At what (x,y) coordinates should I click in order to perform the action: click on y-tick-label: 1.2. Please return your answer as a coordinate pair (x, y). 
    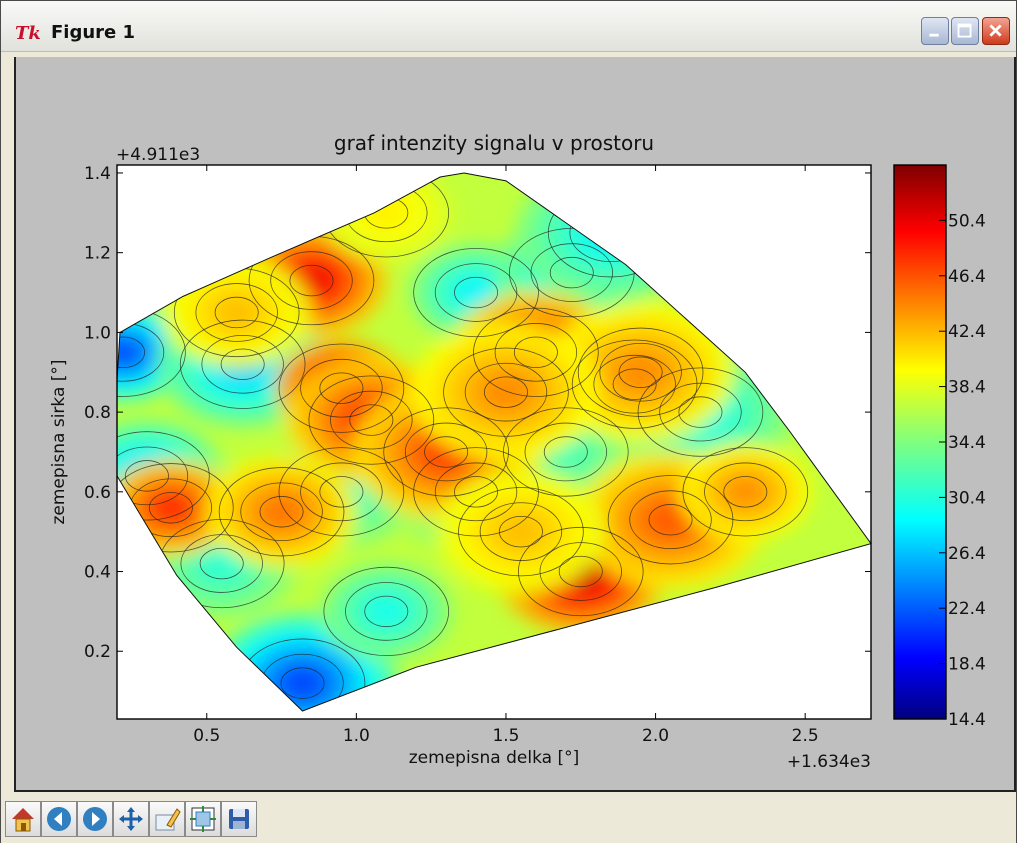
    Looking at the image, I should click on (97, 254).